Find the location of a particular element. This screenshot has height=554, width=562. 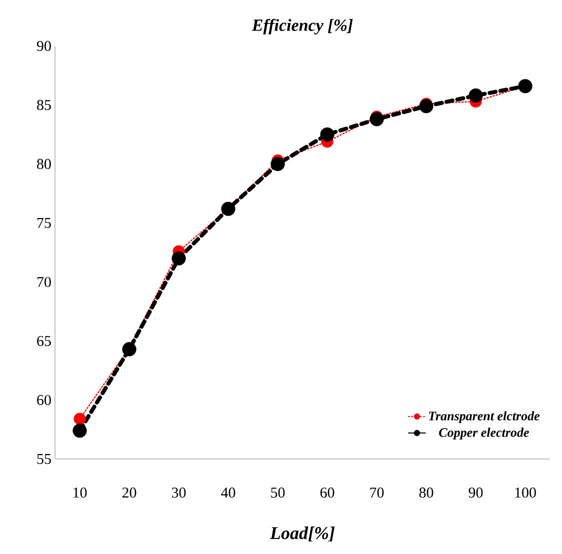

y-tick-label: 75 is located at coordinates (44, 223).